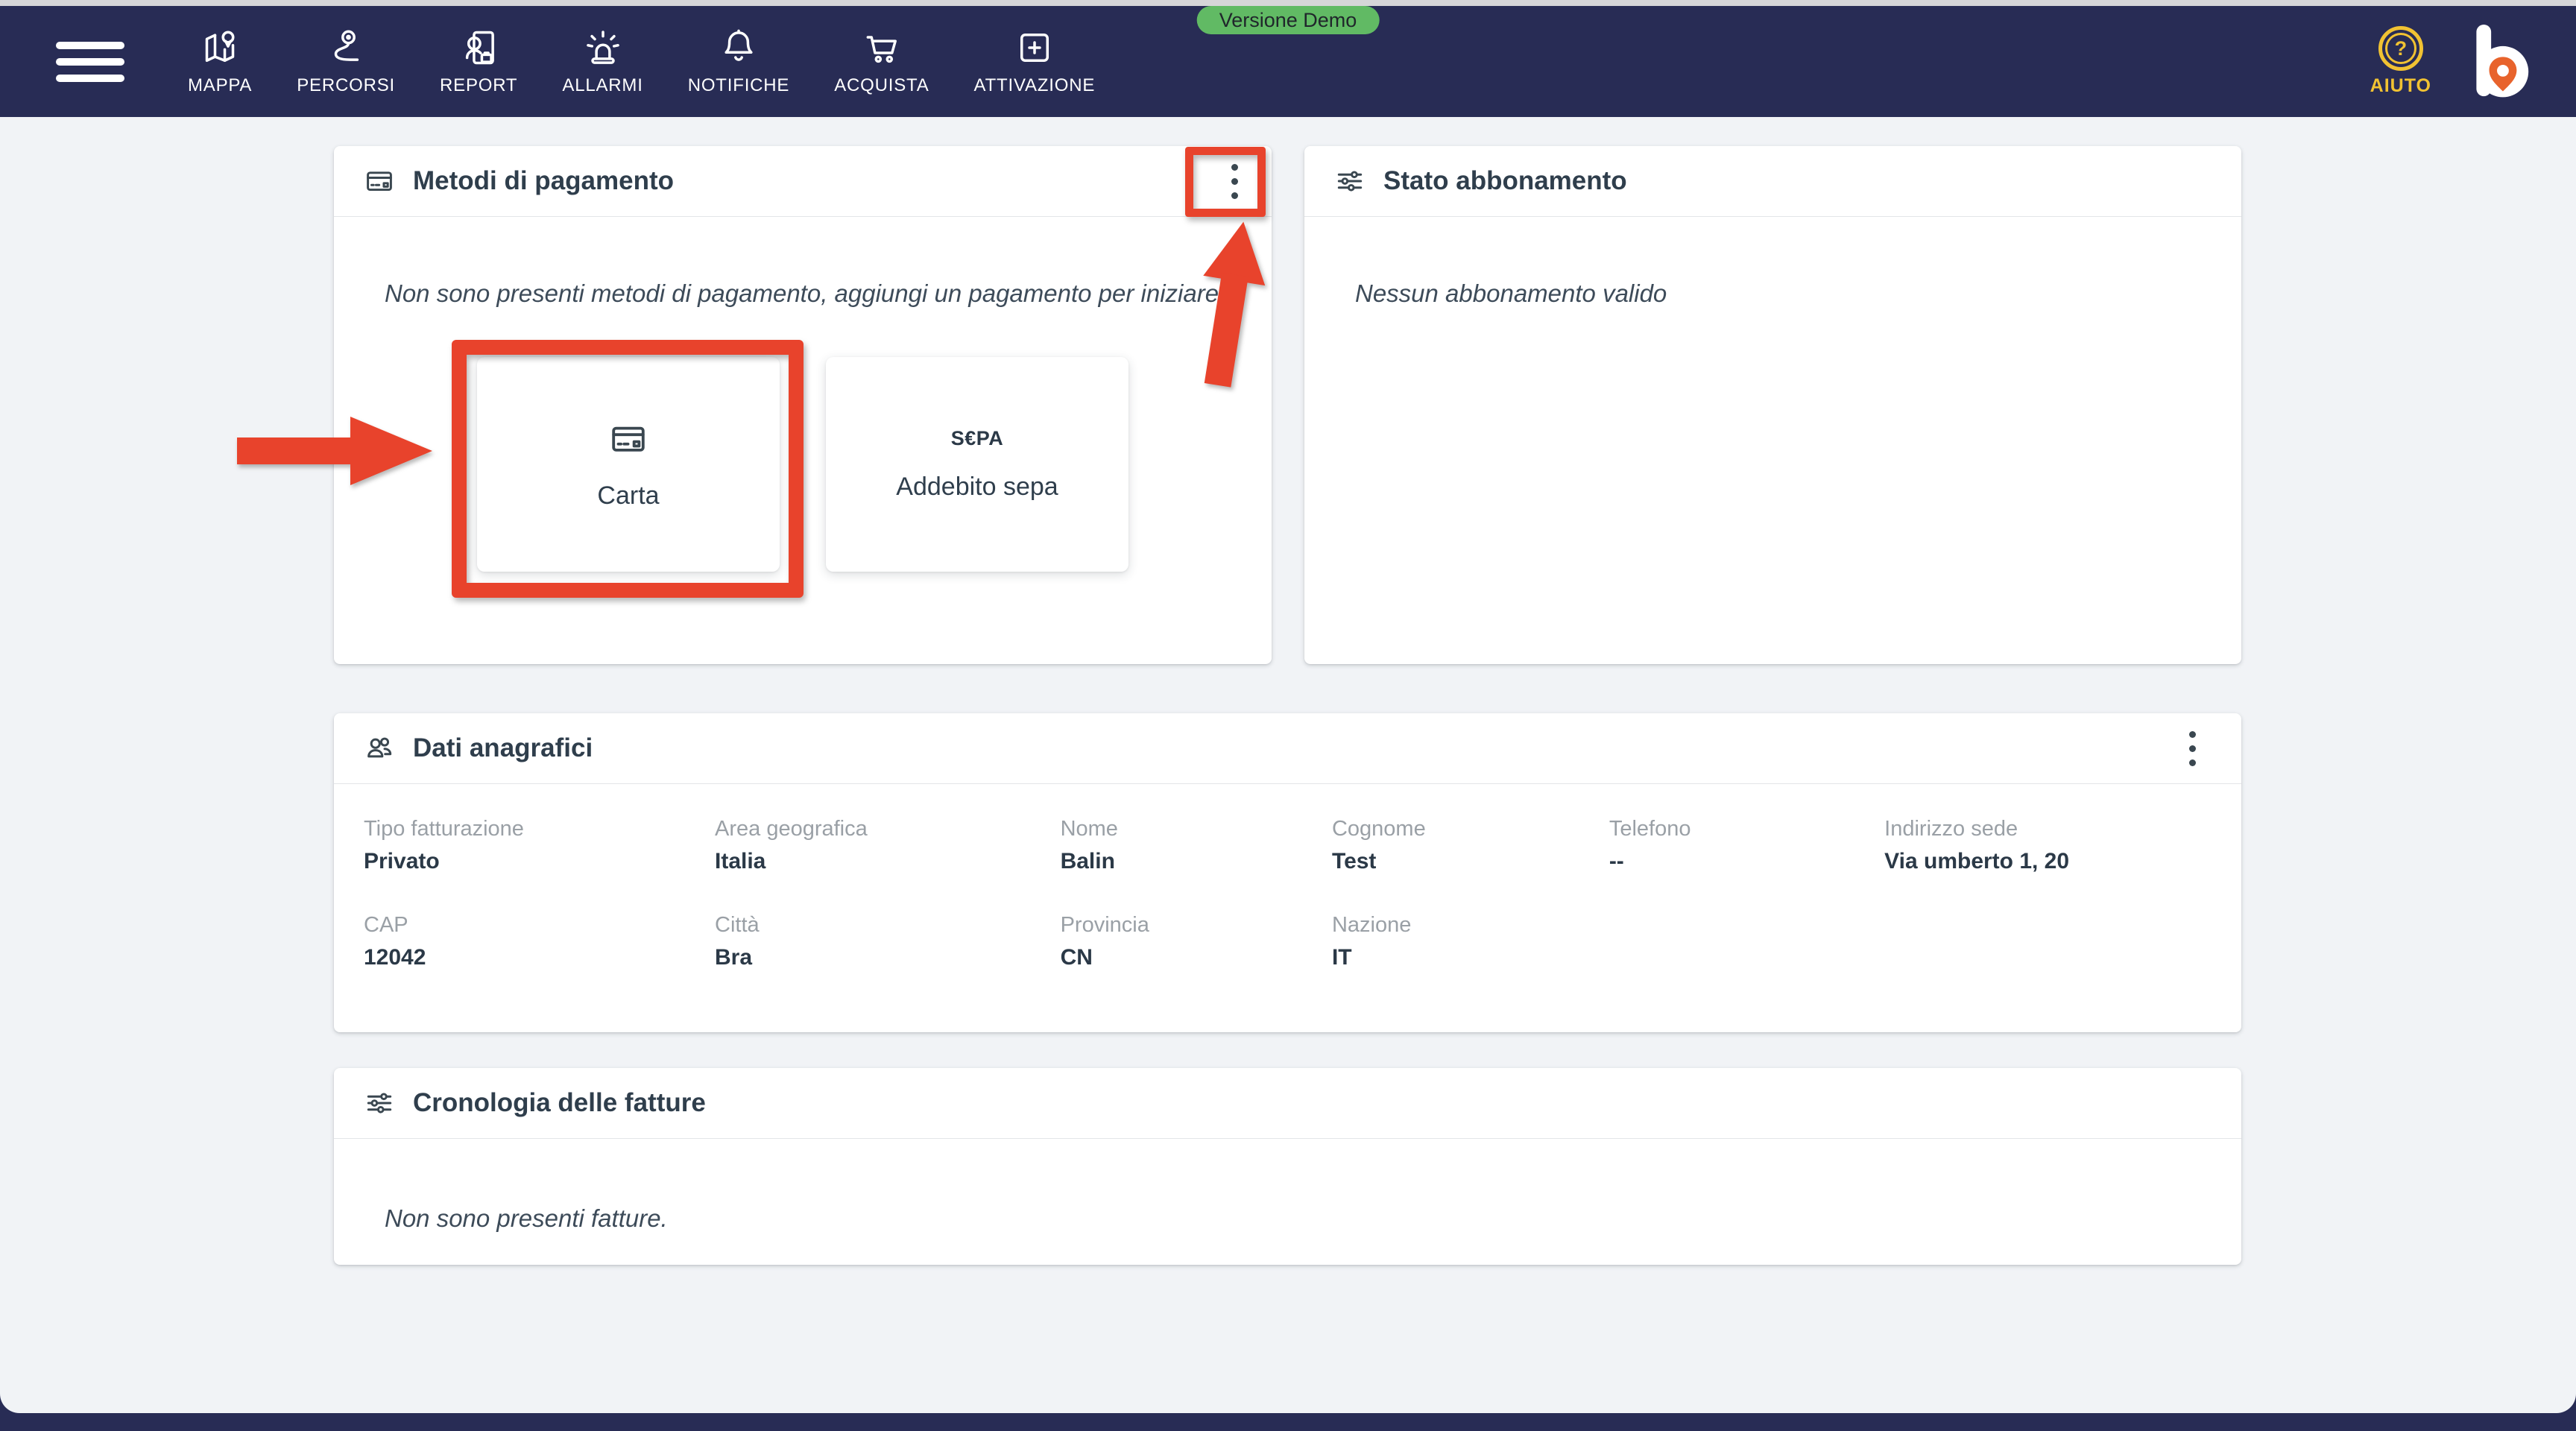  I want to click on bell-icon, so click(738, 45).